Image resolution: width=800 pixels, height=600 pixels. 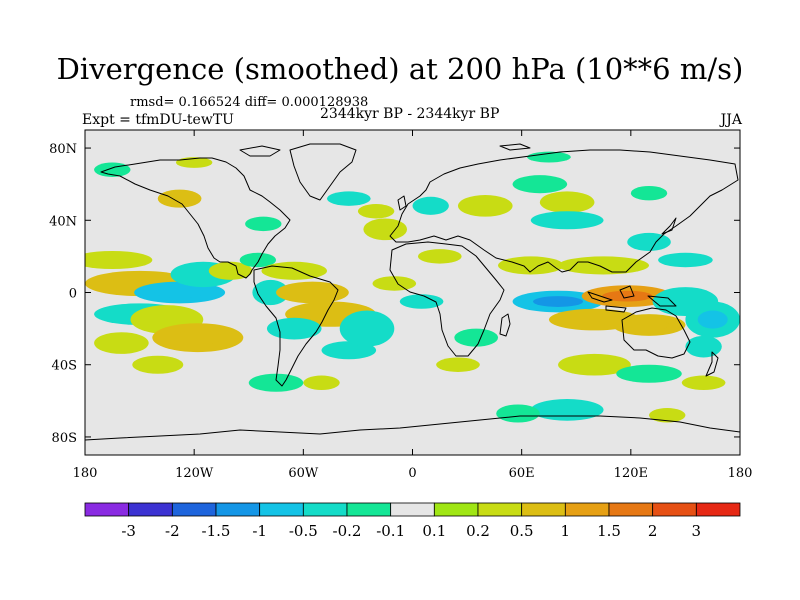 What do you see at coordinates (249, 102) in the screenshot?
I see `stats-text: rmsd= 0.166524 diff= 0.000128938` at bounding box center [249, 102].